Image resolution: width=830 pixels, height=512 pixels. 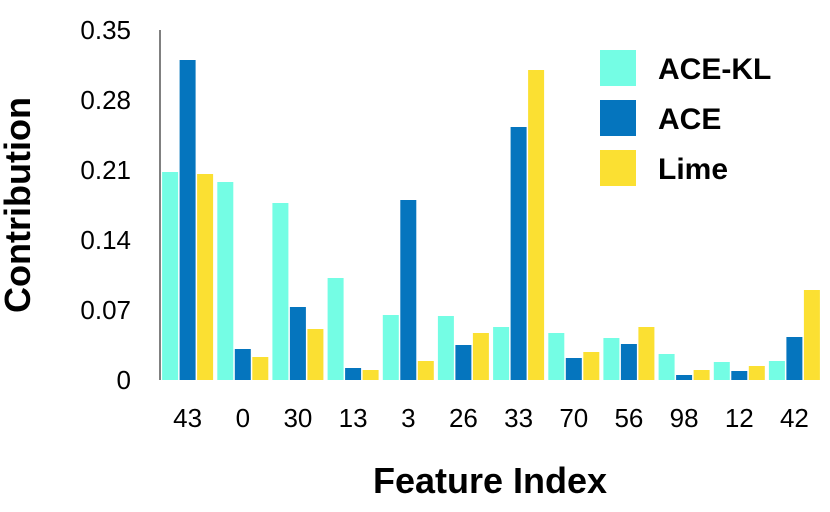 I want to click on x-tick-label: 42, so click(x=794, y=418).